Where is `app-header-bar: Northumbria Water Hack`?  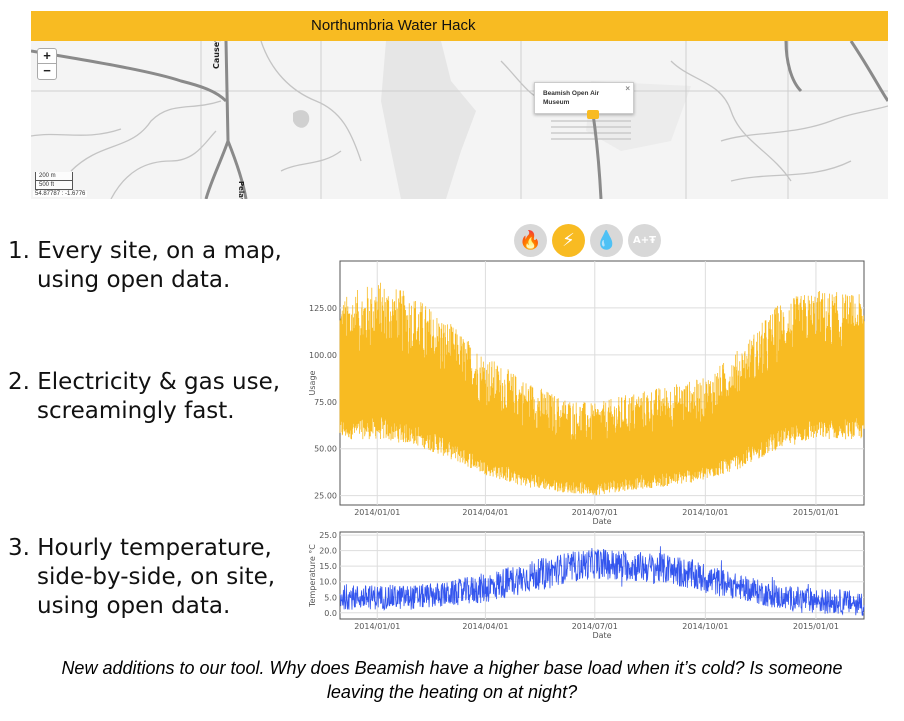
app-header-bar: Northumbria Water Hack is located at coordinates (459, 26).